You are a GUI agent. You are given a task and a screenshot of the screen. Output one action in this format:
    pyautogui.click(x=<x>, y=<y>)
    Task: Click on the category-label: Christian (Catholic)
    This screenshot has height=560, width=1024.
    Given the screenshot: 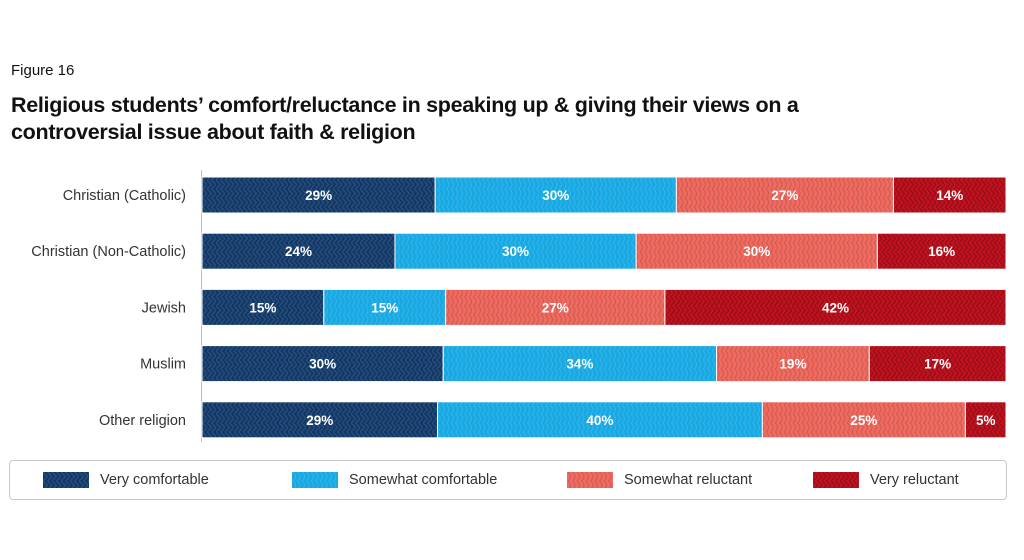 What is the action you would take?
    pyautogui.click(x=124, y=196)
    